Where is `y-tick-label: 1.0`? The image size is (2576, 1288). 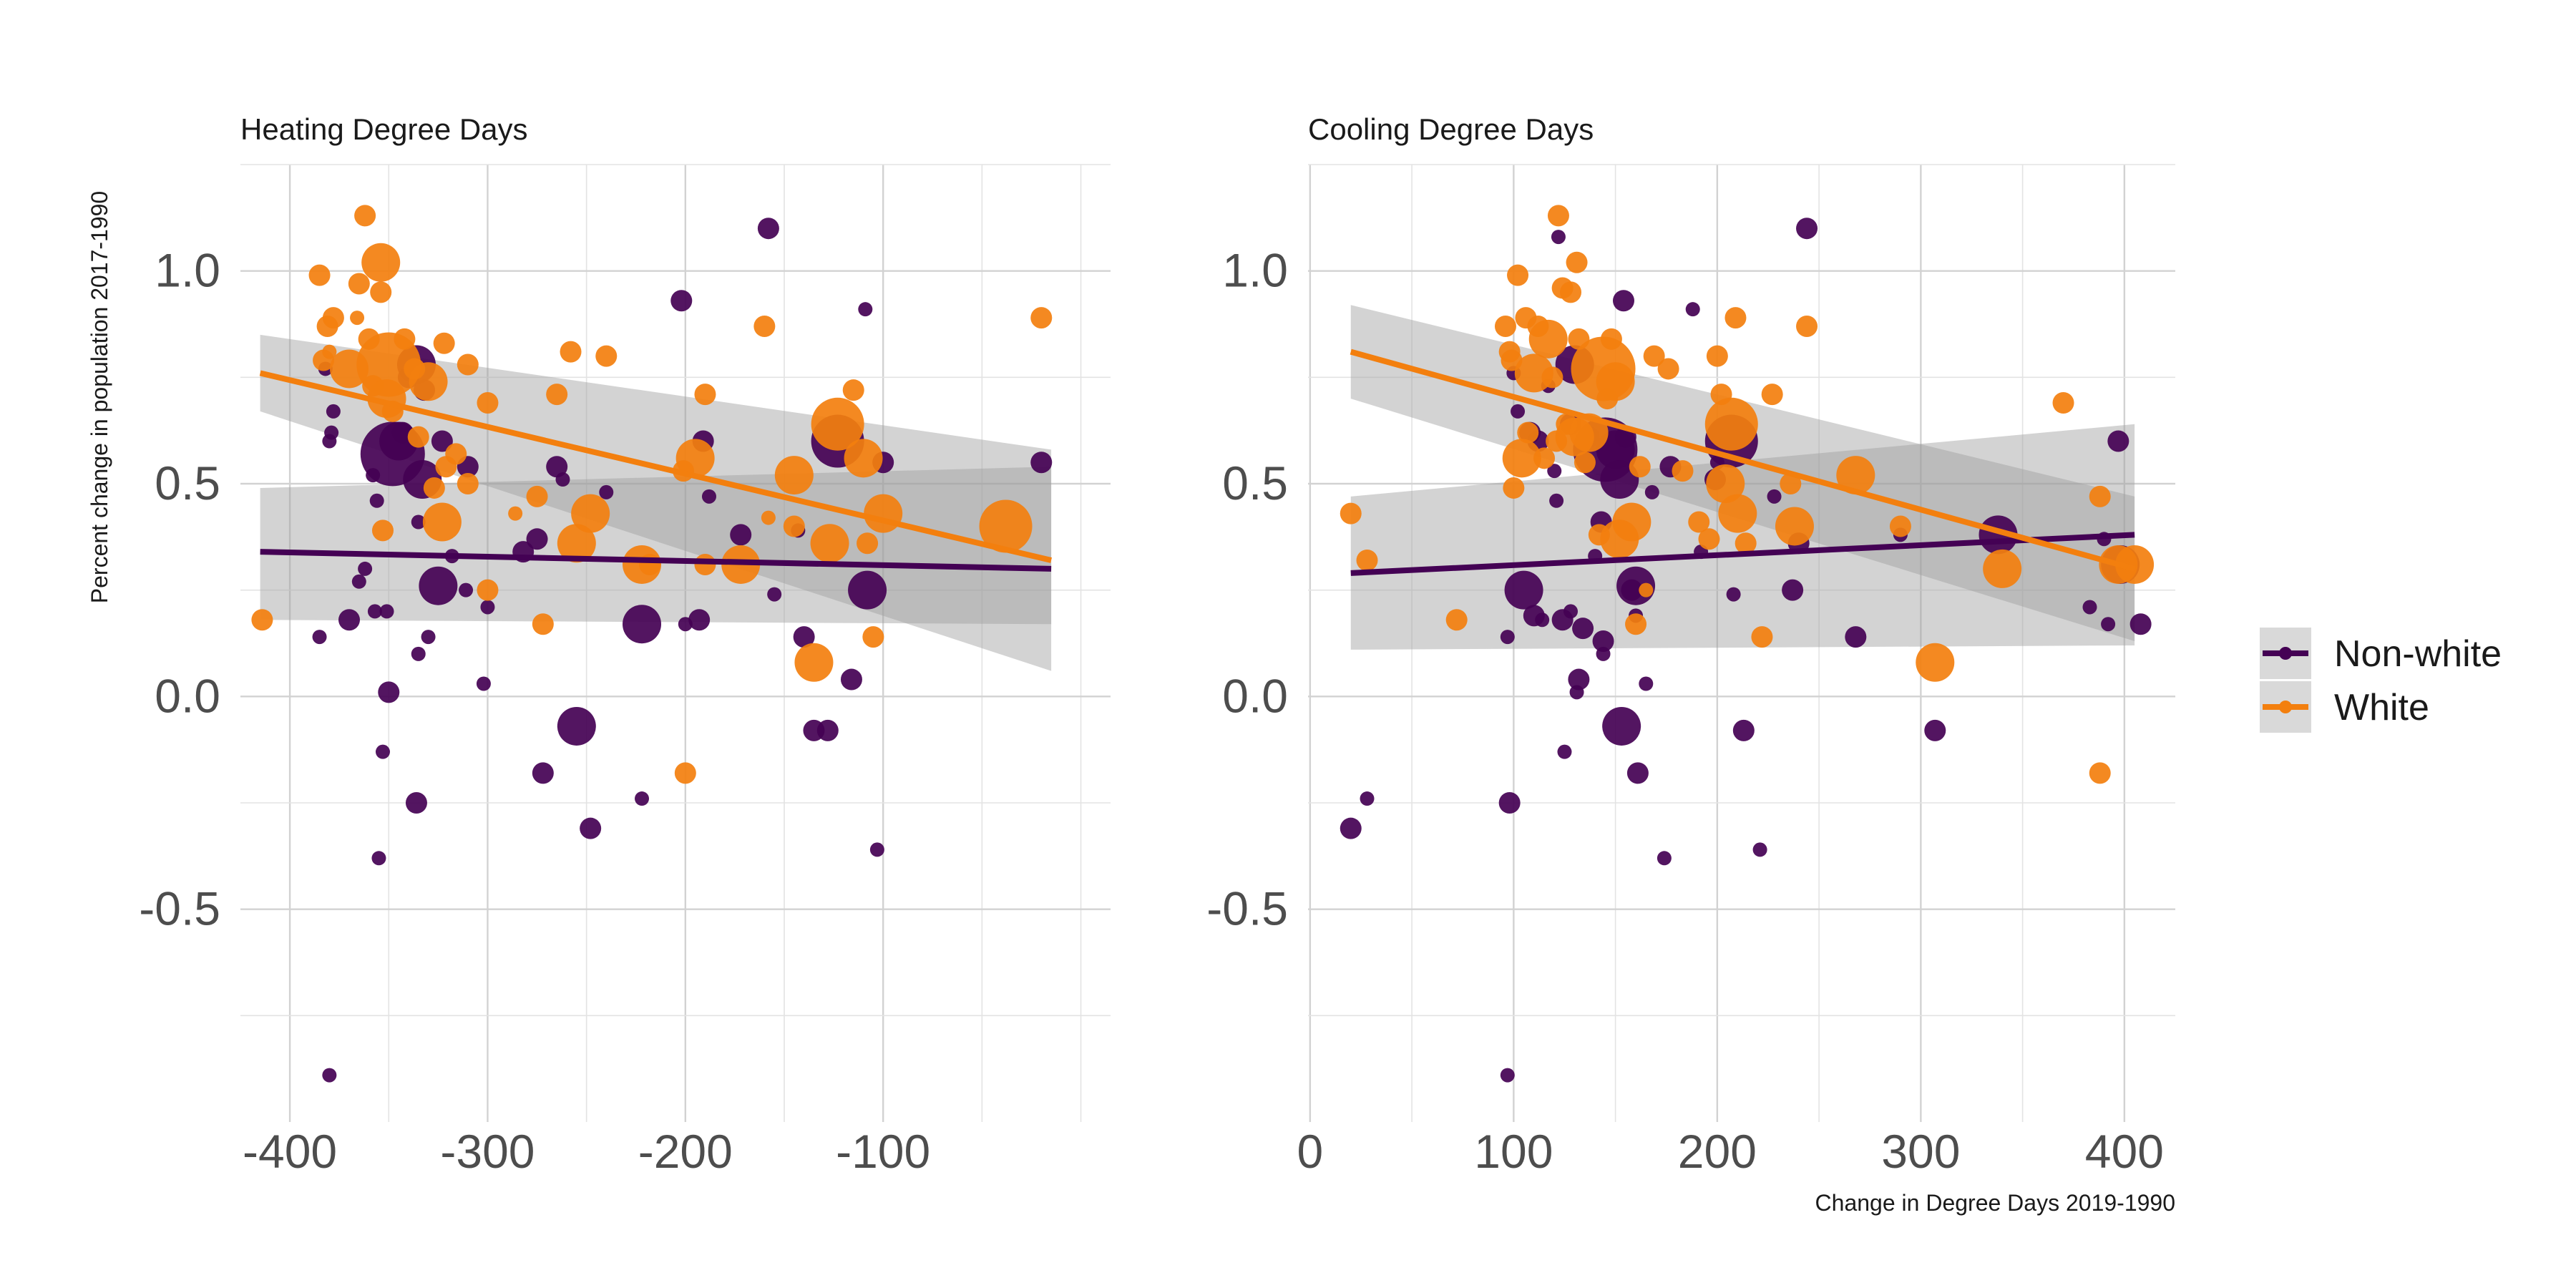 y-tick-label: 1.0 is located at coordinates (187, 270).